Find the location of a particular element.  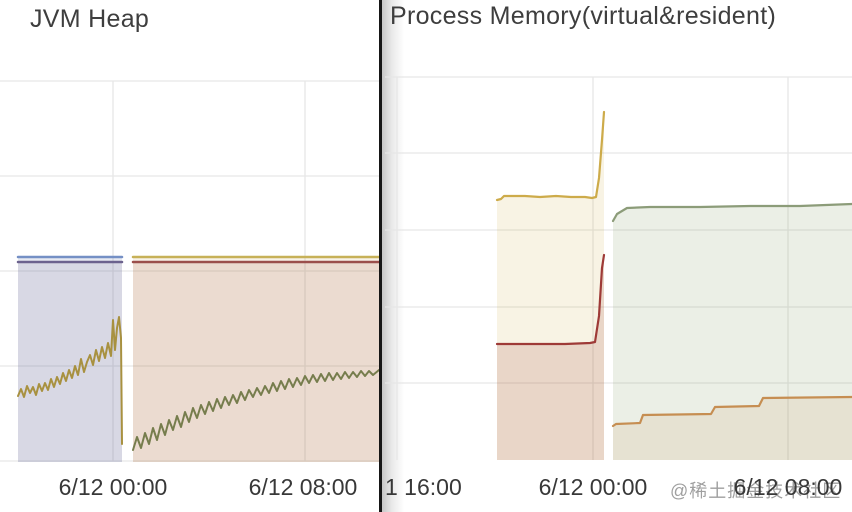

series-orange-steps-fill is located at coordinates (732, 428).